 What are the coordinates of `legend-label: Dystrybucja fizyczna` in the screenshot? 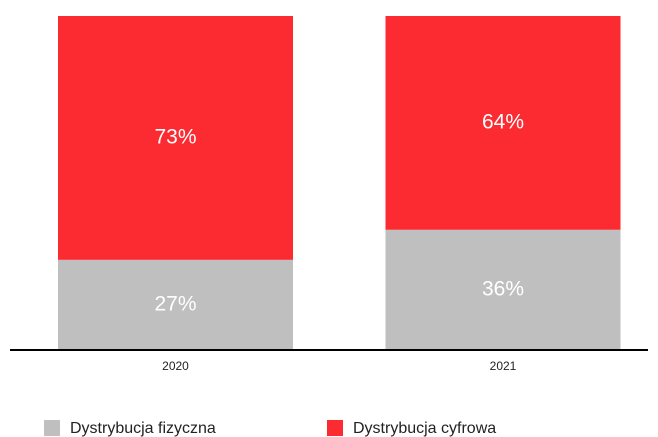 It's located at (143, 428).